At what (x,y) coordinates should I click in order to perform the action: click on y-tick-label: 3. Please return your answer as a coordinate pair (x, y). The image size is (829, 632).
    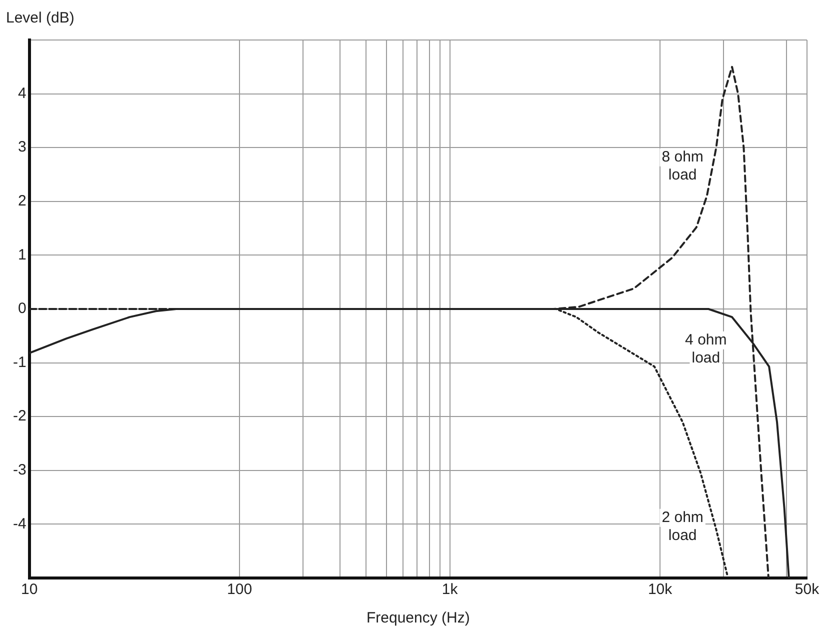
    Looking at the image, I should click on (22, 147).